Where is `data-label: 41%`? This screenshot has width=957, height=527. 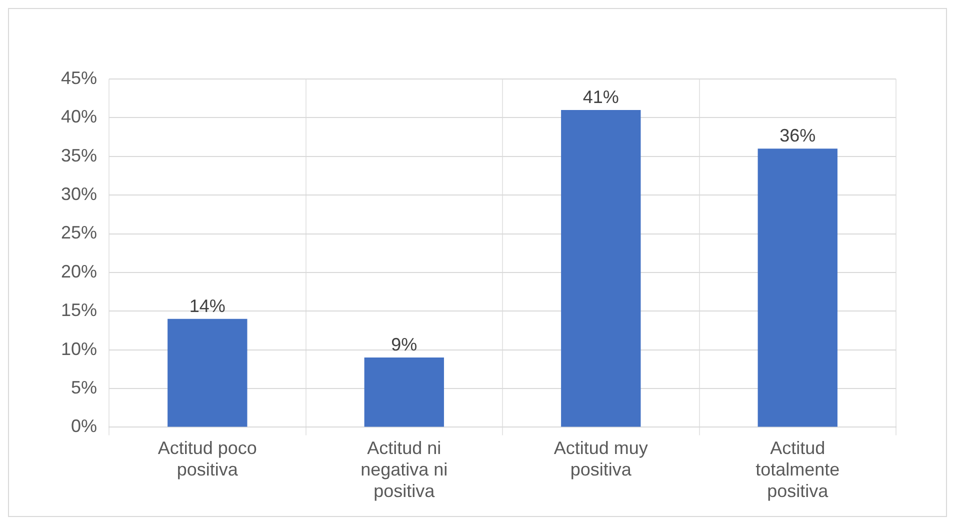
data-label: 41% is located at coordinates (600, 96).